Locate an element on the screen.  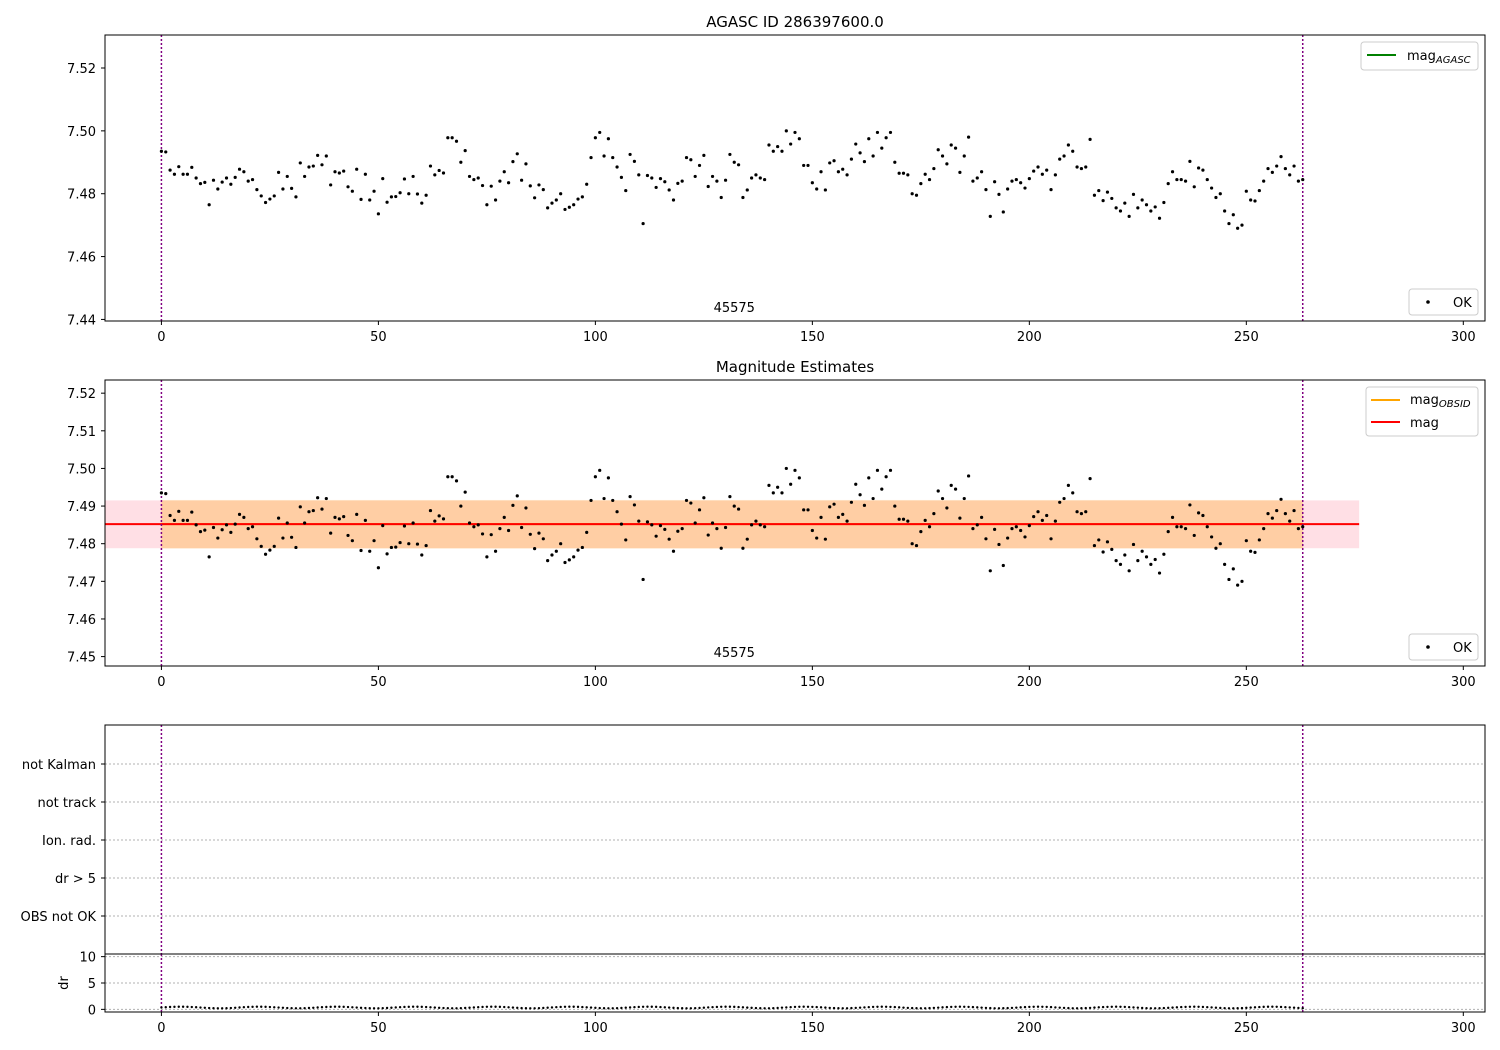
panel1-legend-upper: magAGASC is located at coordinates (1419, 56).